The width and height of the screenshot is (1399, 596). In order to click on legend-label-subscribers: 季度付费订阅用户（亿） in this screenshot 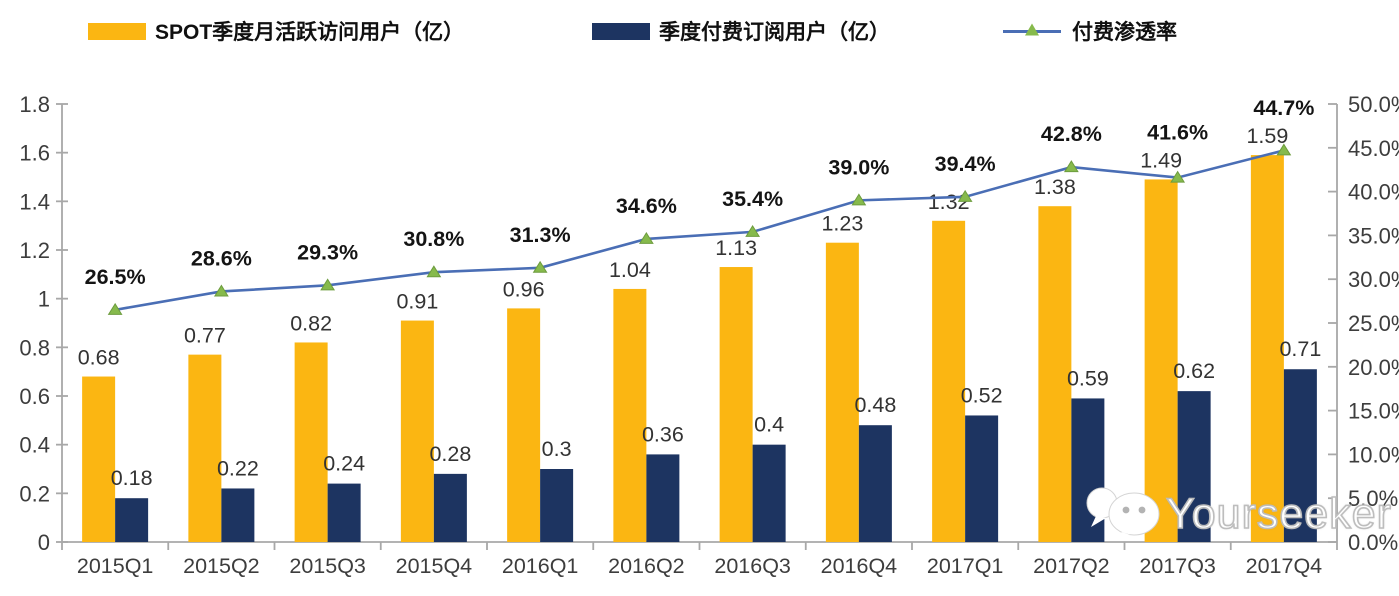, I will do `click(774, 32)`.